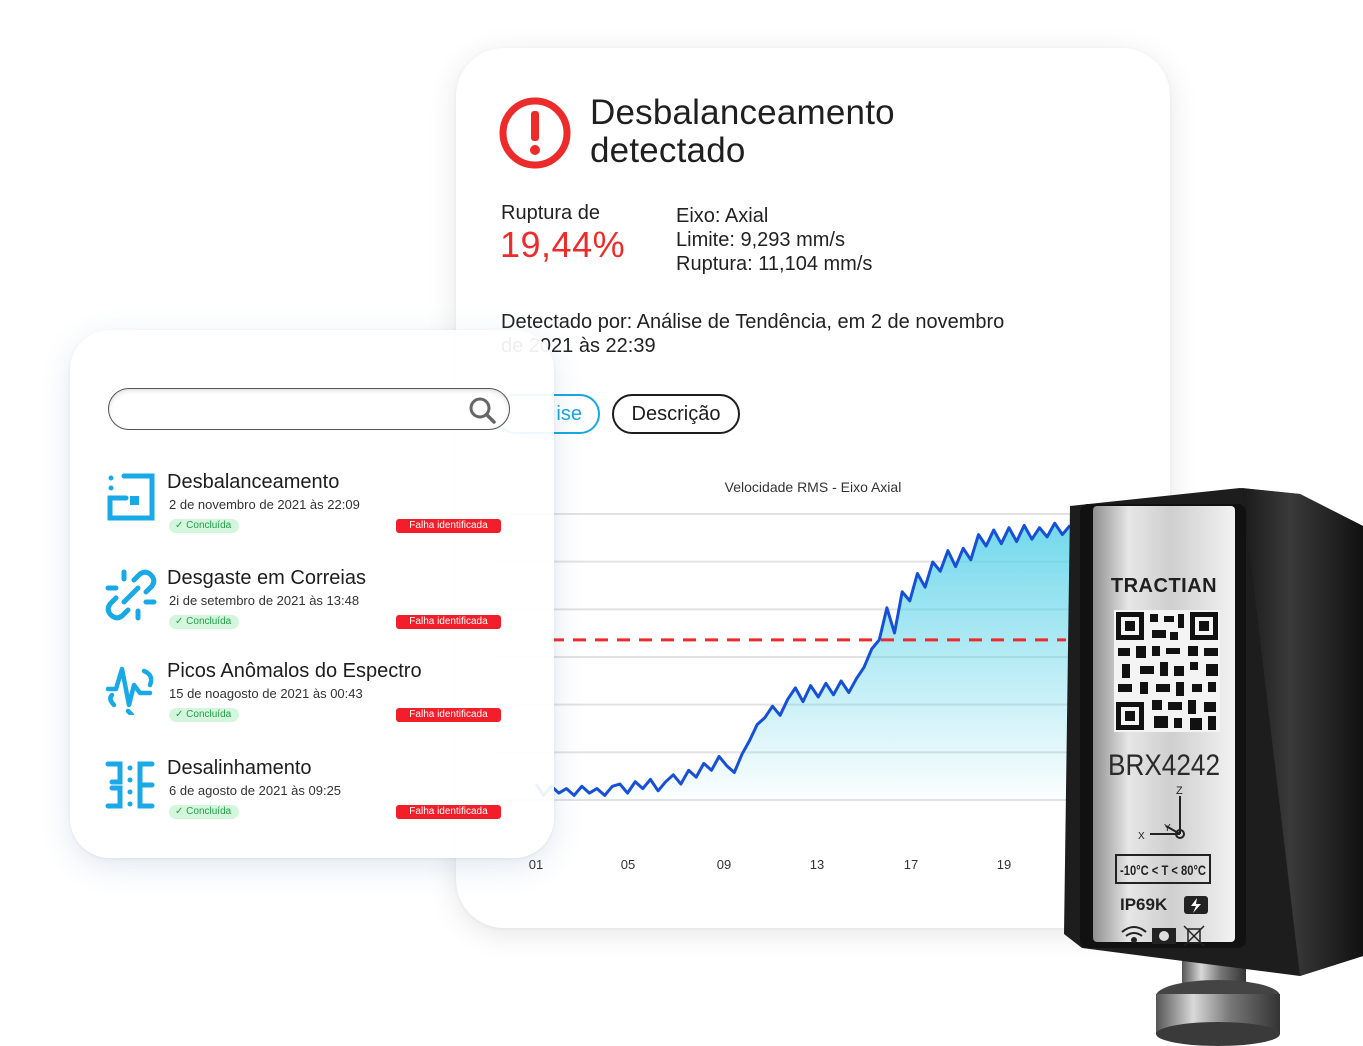 The image size is (1363, 1046). Describe the element at coordinates (911, 864) in the screenshot. I see `x-tick-label: 17` at that location.